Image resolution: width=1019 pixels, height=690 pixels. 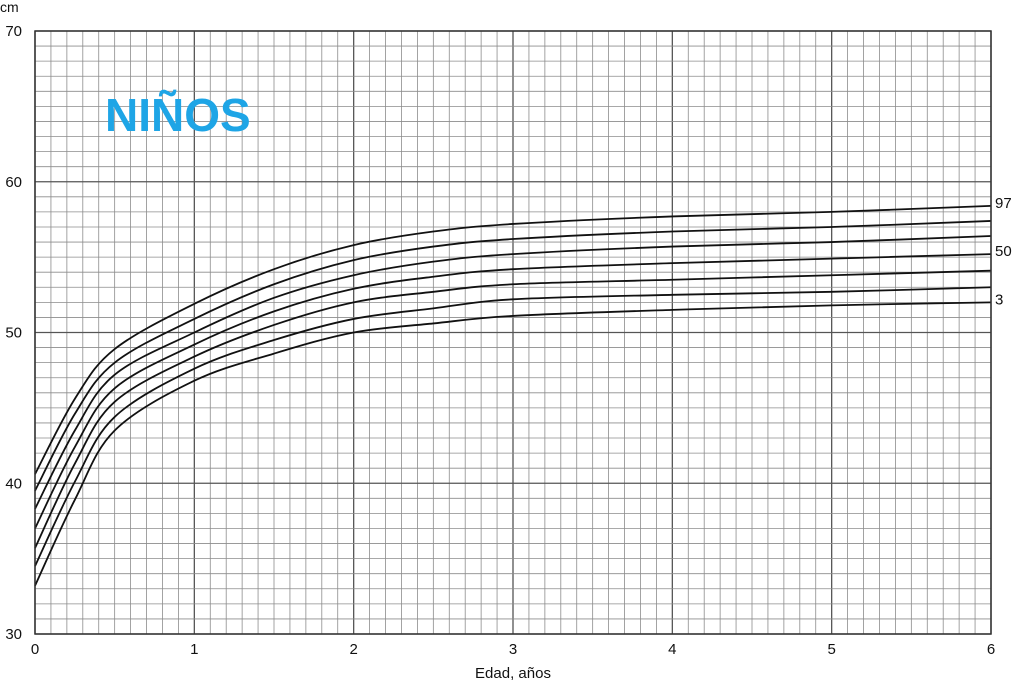 I want to click on percentile-label: 97, so click(x=1003, y=203).